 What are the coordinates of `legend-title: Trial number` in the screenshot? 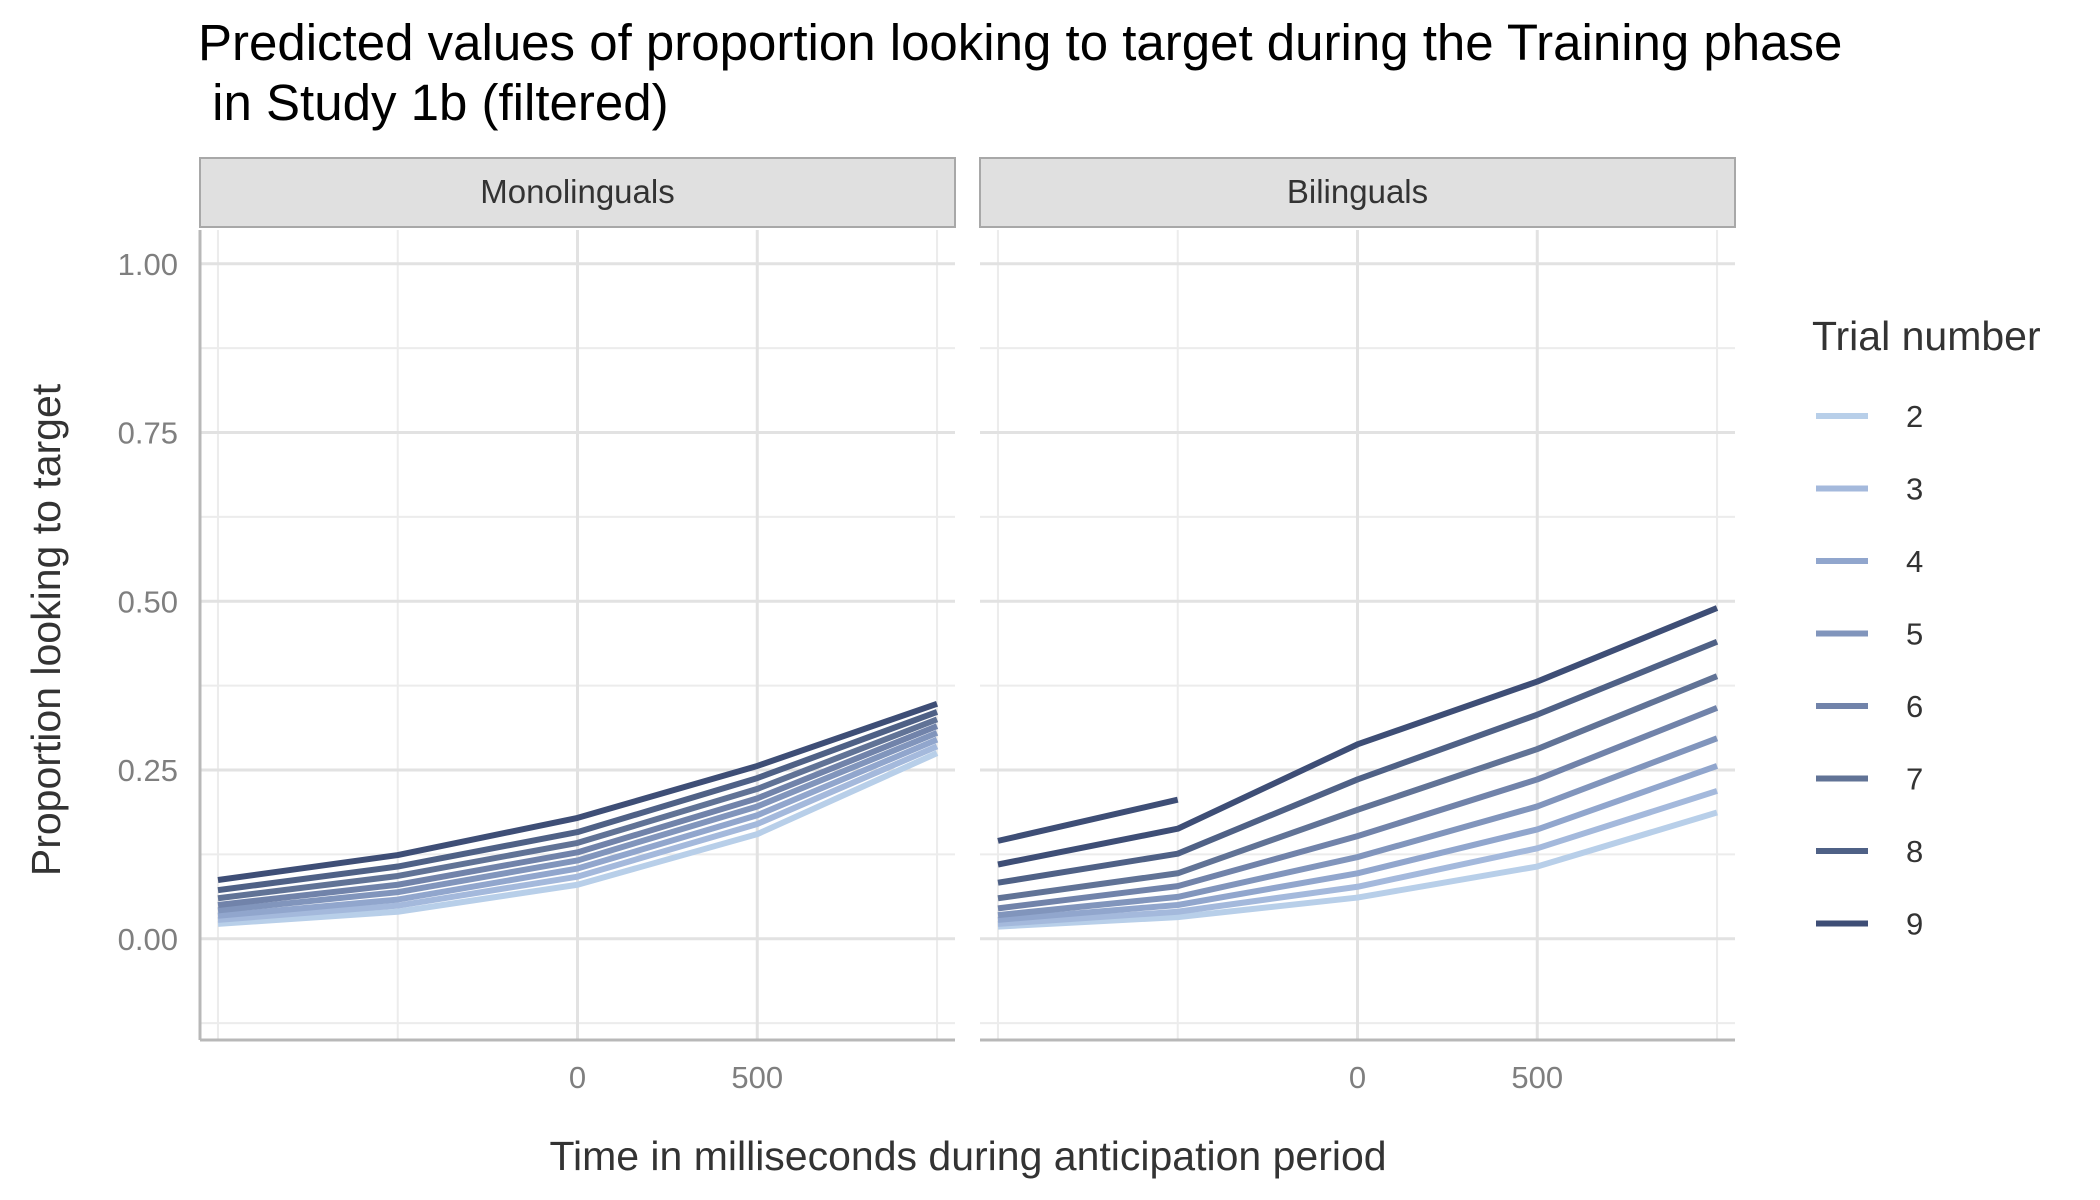 It's located at (1926, 336).